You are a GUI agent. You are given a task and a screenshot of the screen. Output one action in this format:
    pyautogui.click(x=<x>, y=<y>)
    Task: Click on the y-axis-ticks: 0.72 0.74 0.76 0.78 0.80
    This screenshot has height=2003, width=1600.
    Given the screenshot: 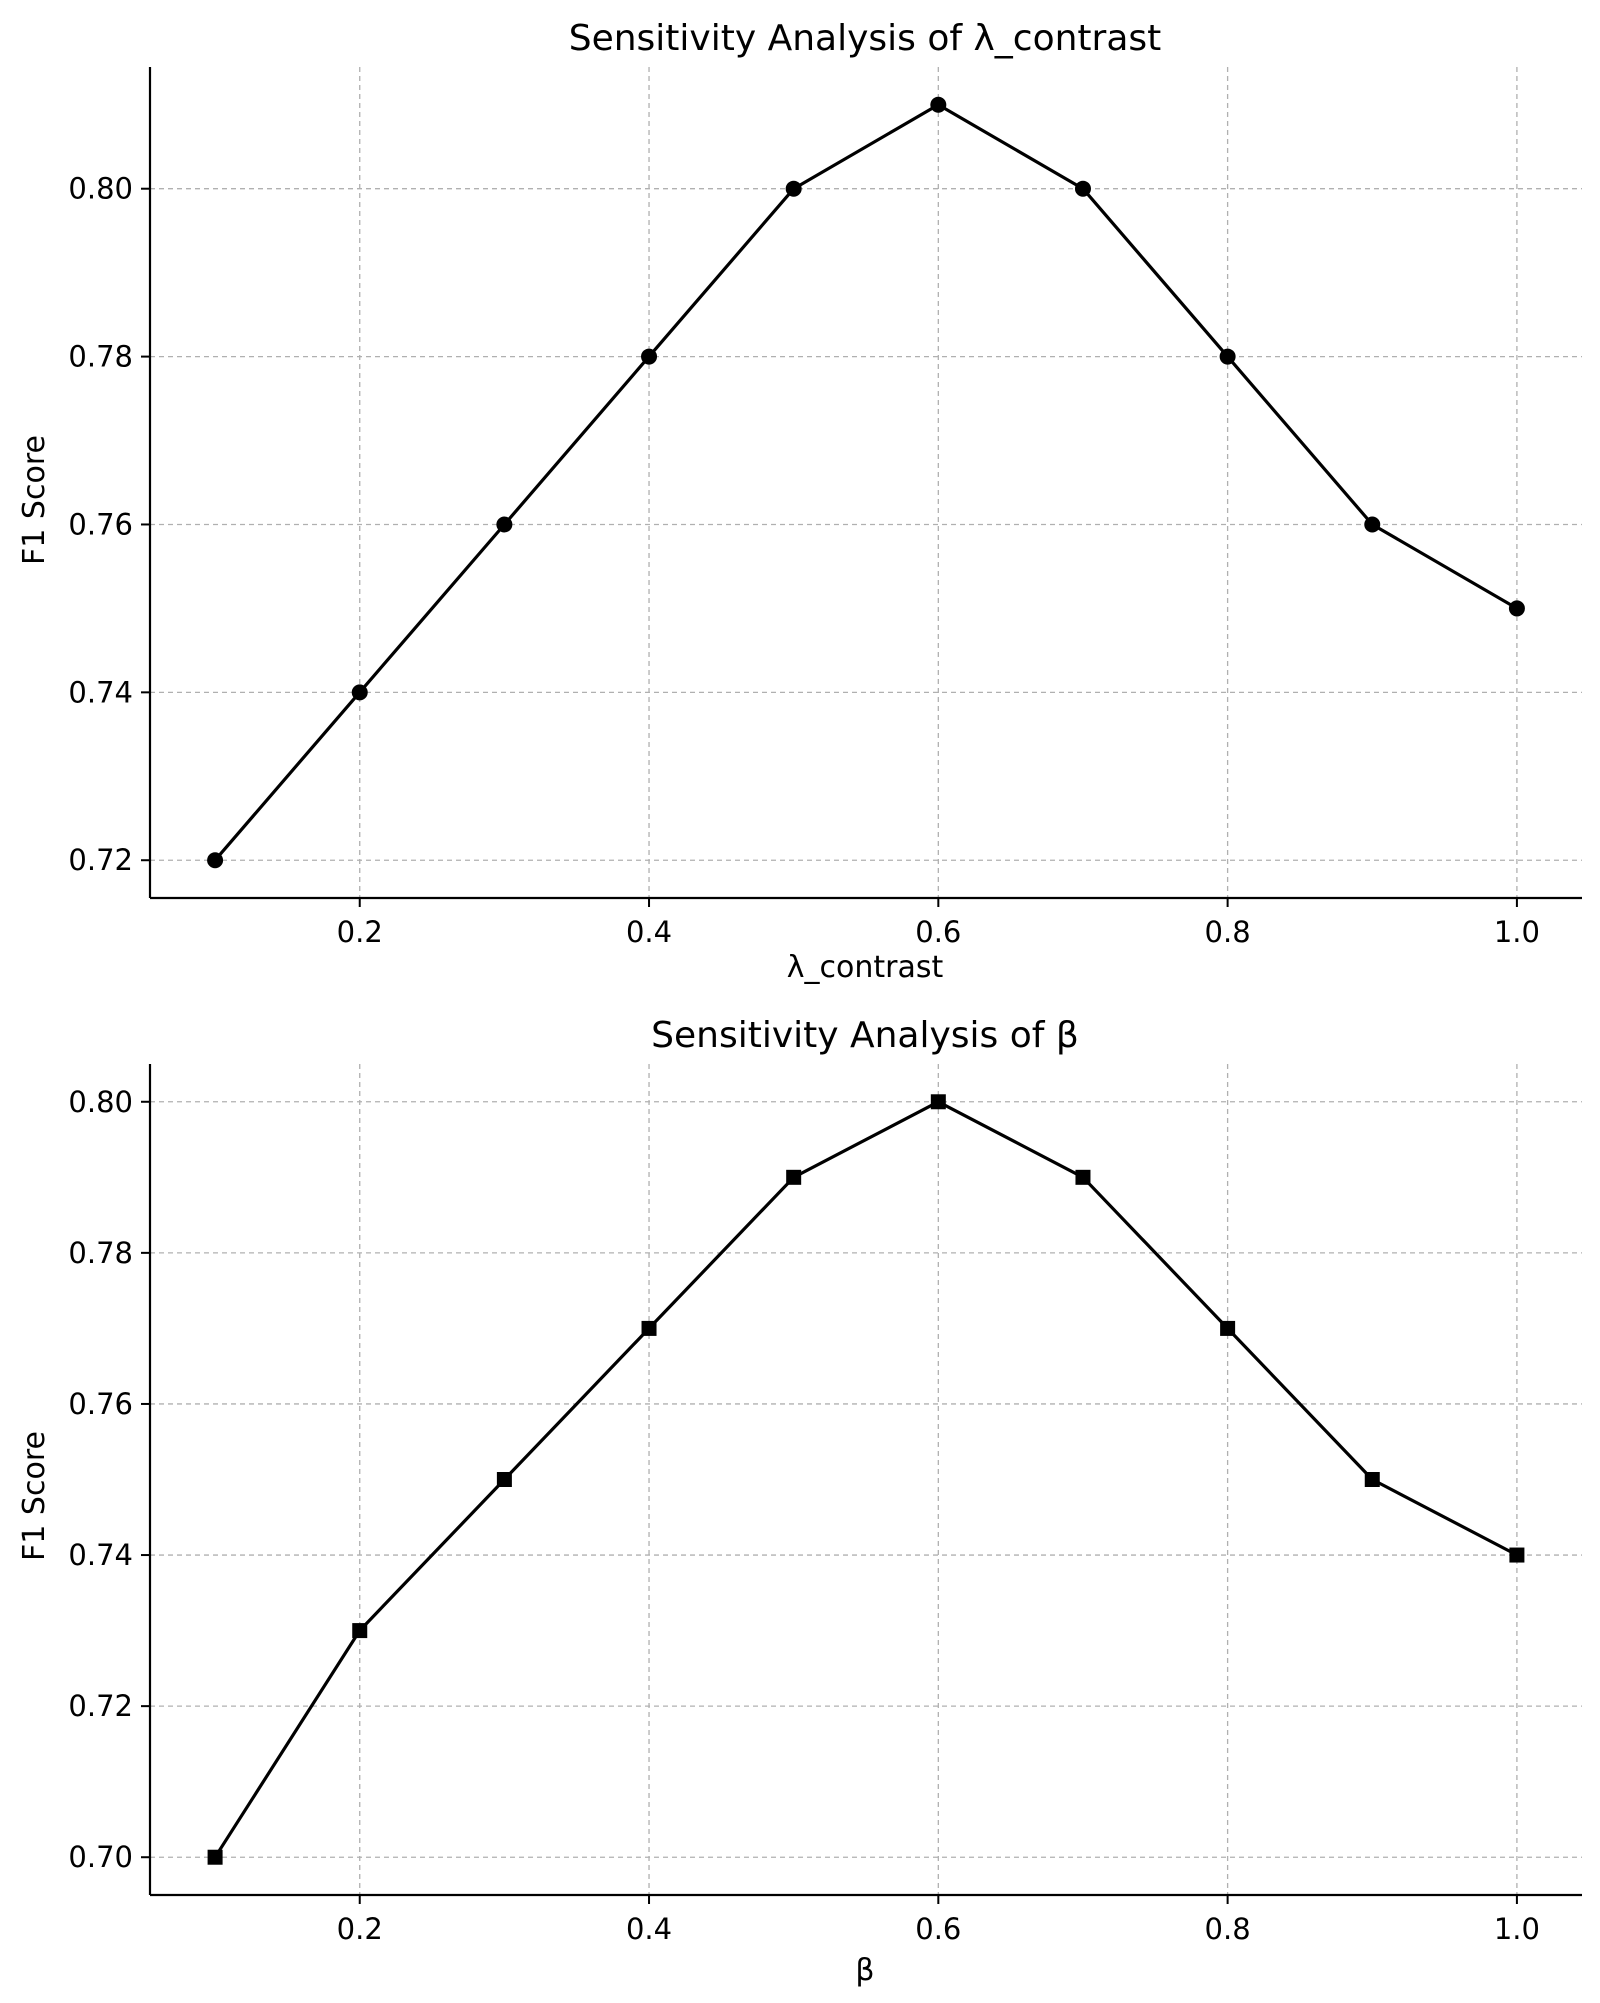 What is the action you would take?
    pyautogui.click(x=109, y=524)
    